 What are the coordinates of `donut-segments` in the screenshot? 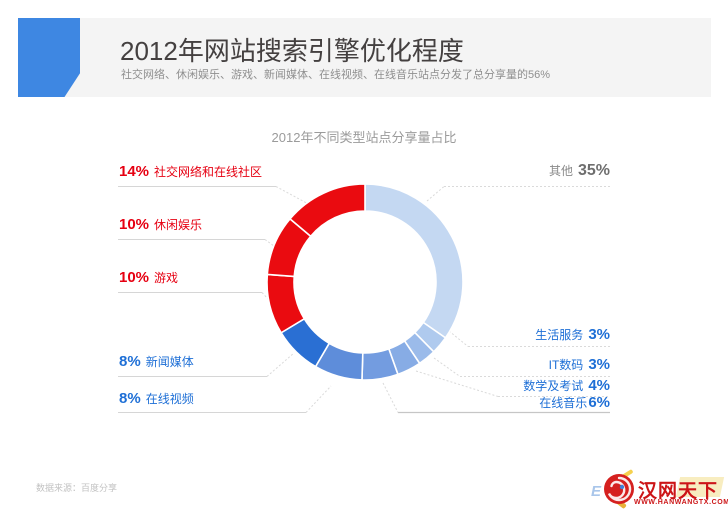 It's located at (365, 282).